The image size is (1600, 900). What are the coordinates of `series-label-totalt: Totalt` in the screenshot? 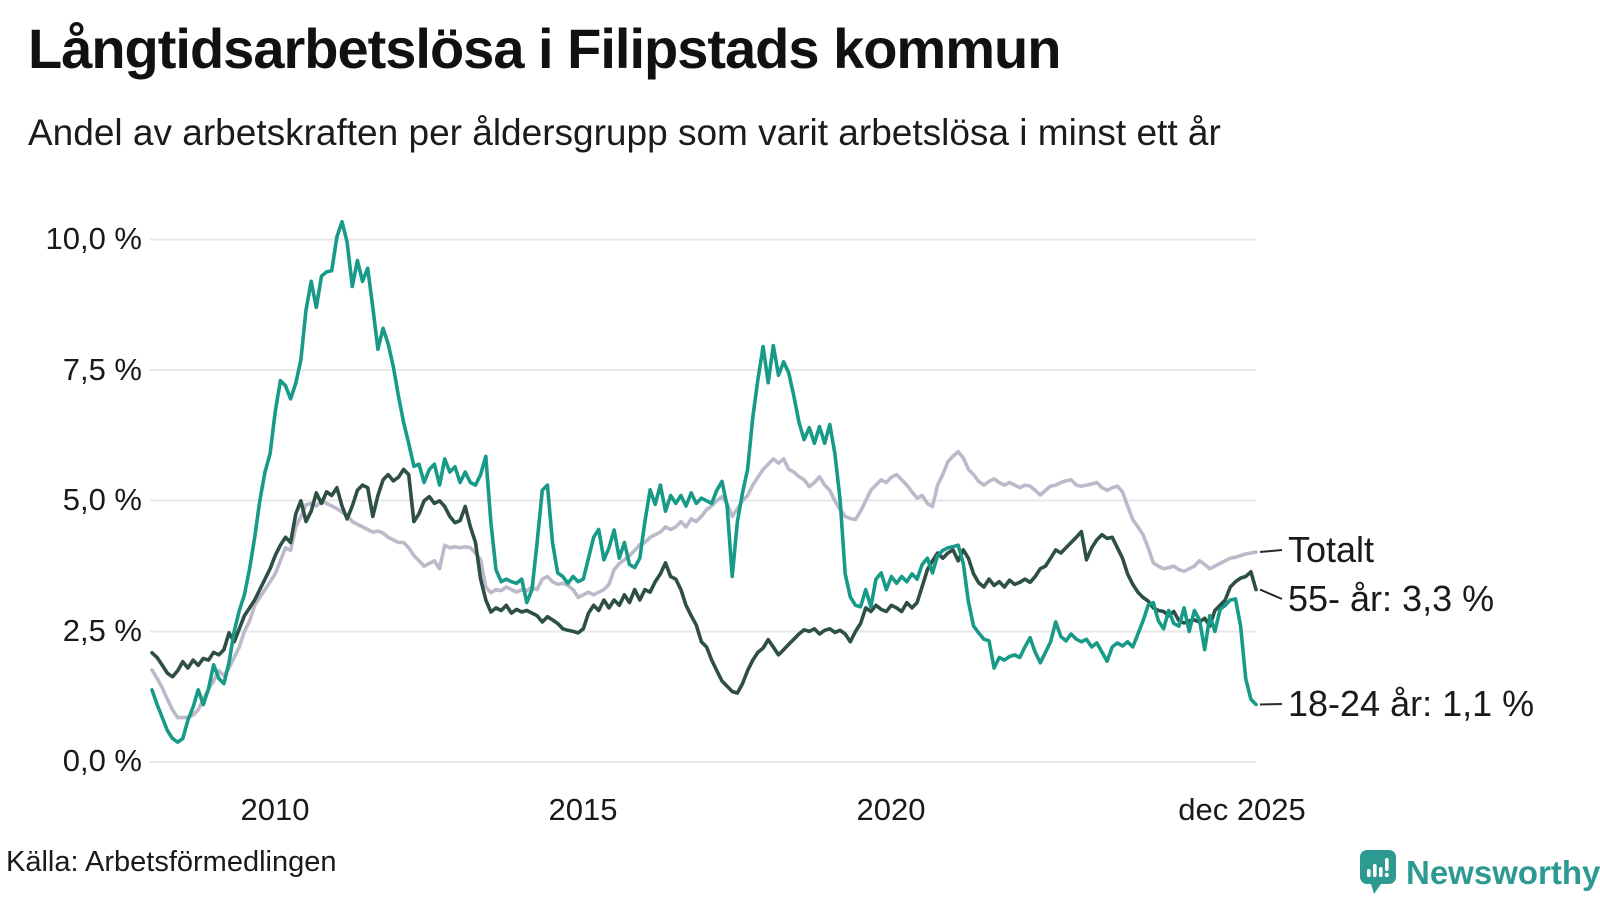 It's located at (1331, 549).